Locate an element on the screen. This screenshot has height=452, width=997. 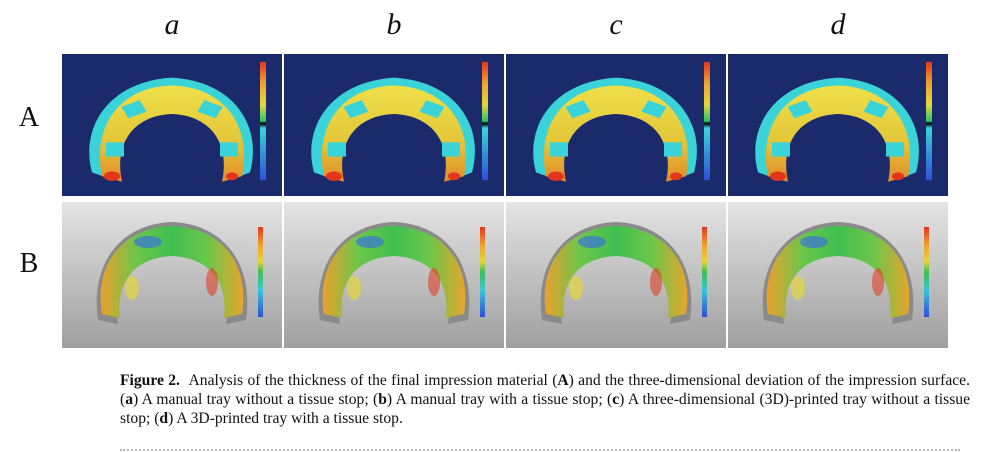
column-label-a: a is located at coordinates (172, 24).